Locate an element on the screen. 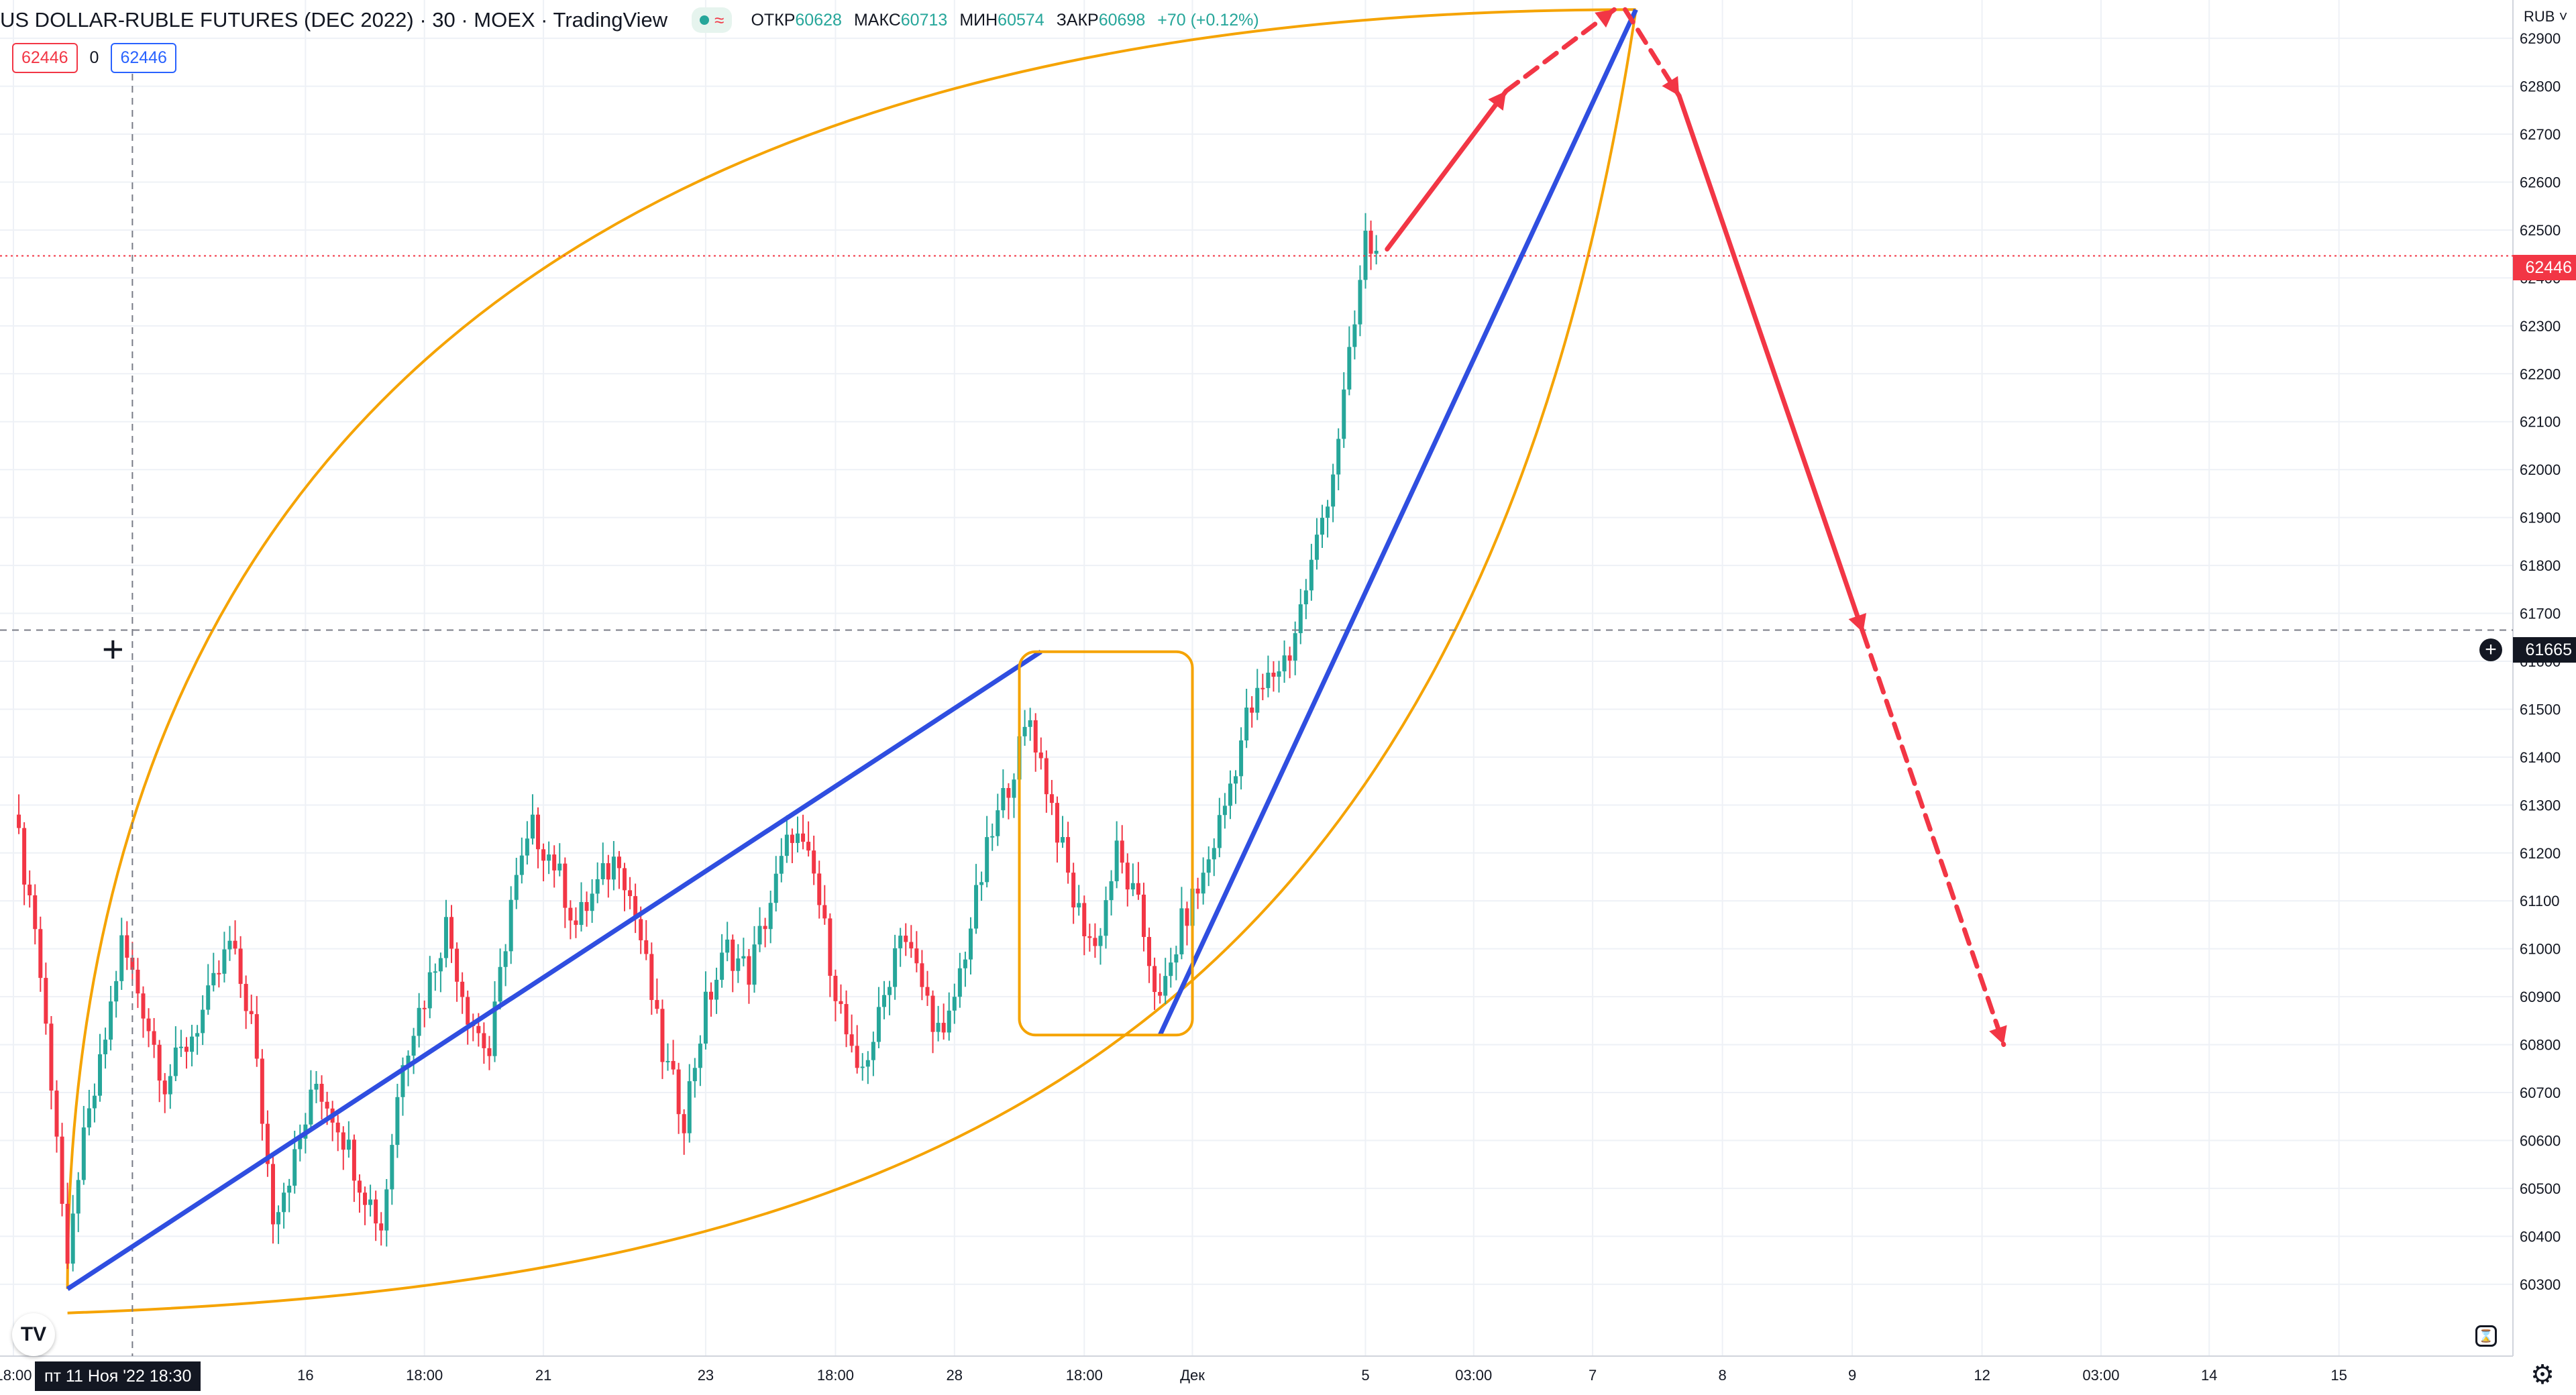 The height and width of the screenshot is (1395, 2576). x-tick-label: 8 is located at coordinates (1722, 1375).